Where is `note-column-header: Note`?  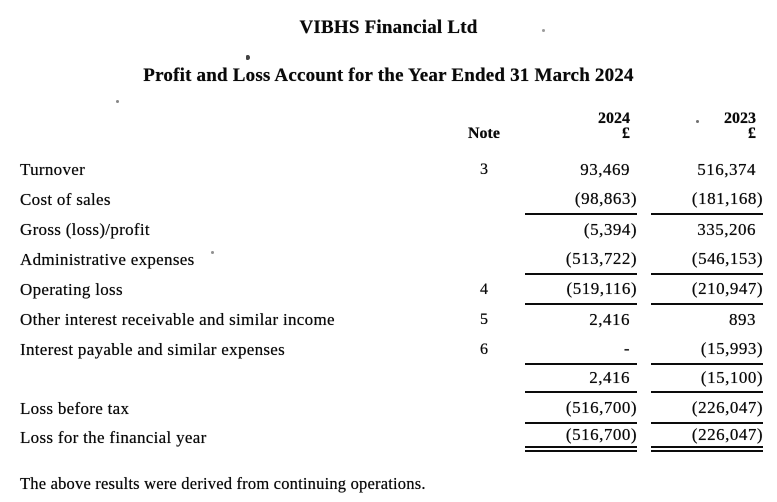
note-column-header: Note is located at coordinates (484, 126).